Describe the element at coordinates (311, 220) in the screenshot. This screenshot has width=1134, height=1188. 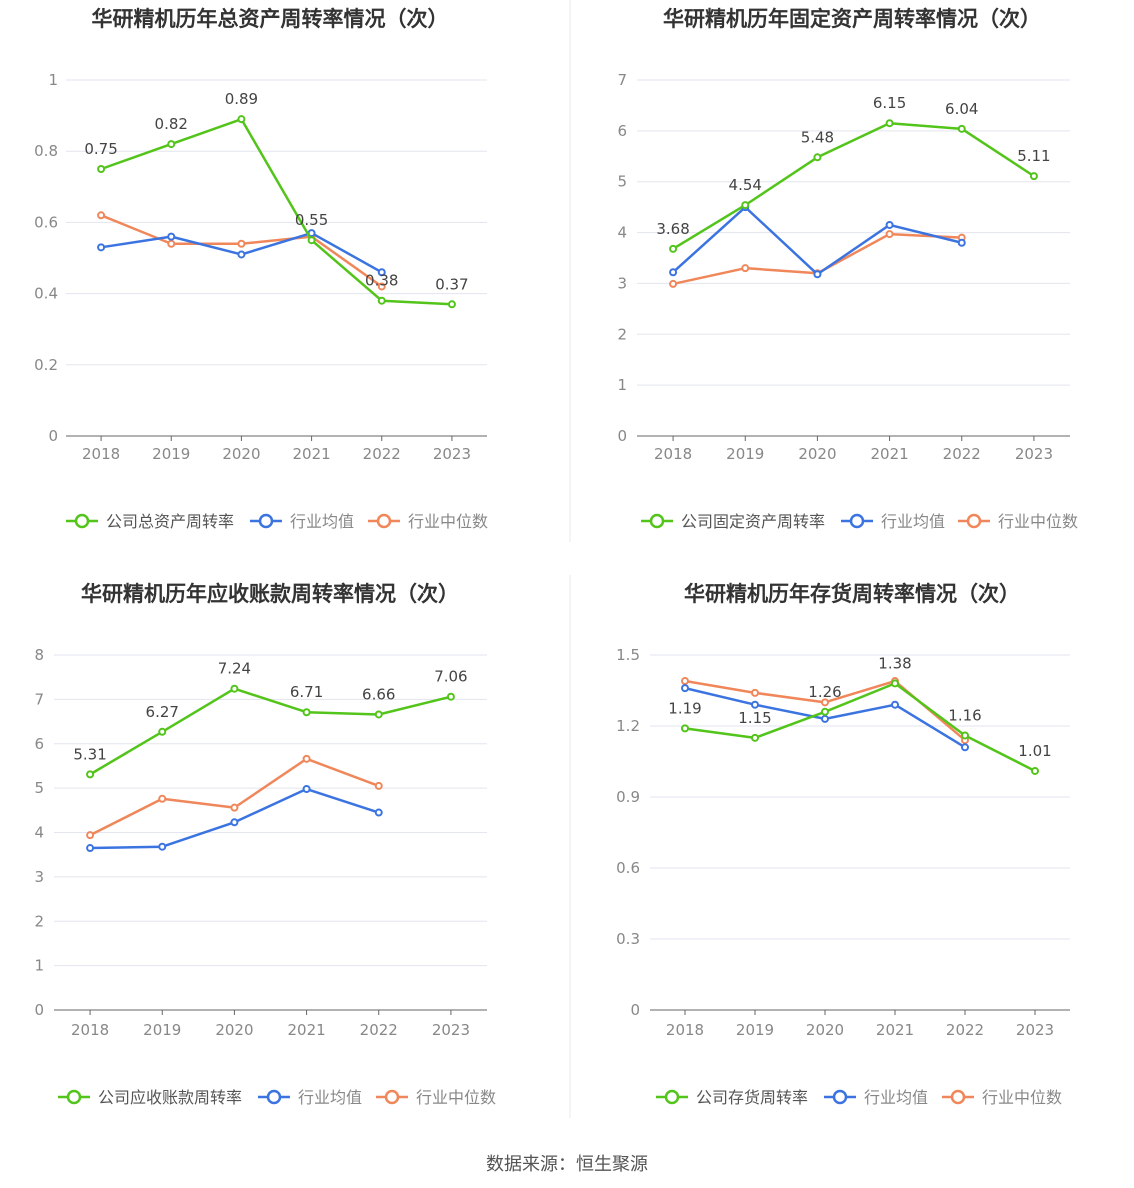
I see `data-label: 0.55` at that location.